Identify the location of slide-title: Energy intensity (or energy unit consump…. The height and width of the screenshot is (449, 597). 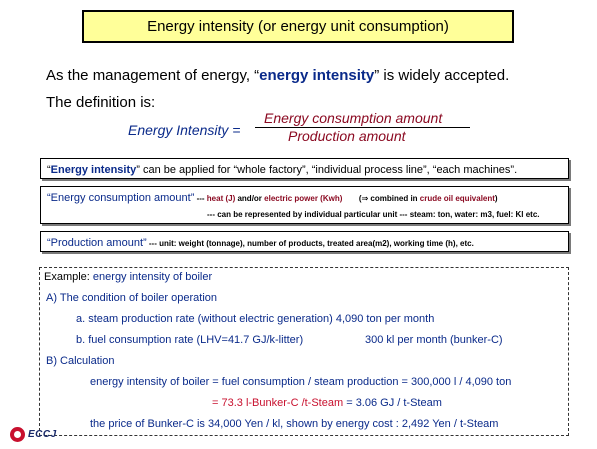
(298, 26).